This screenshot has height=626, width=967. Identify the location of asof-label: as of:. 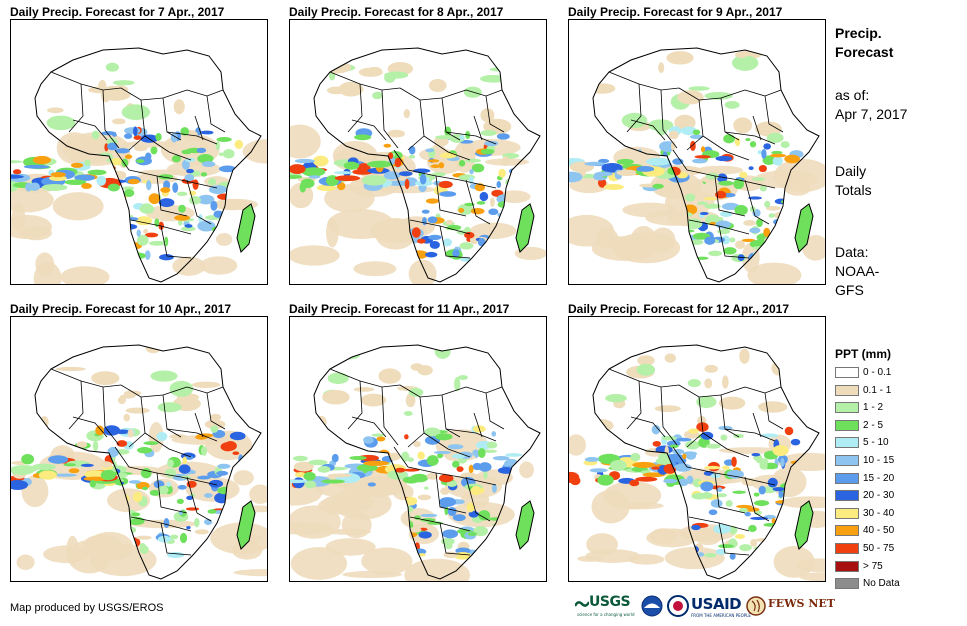
(852, 95).